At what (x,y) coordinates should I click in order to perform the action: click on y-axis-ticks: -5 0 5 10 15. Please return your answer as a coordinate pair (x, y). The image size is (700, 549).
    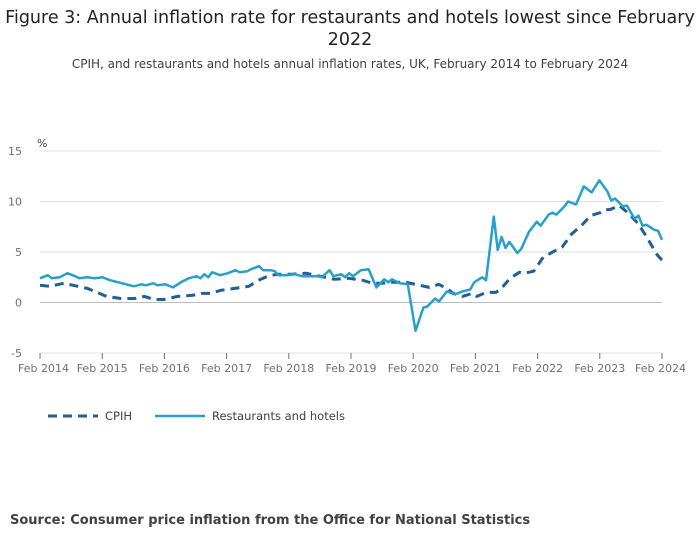
    Looking at the image, I should click on (15, 252).